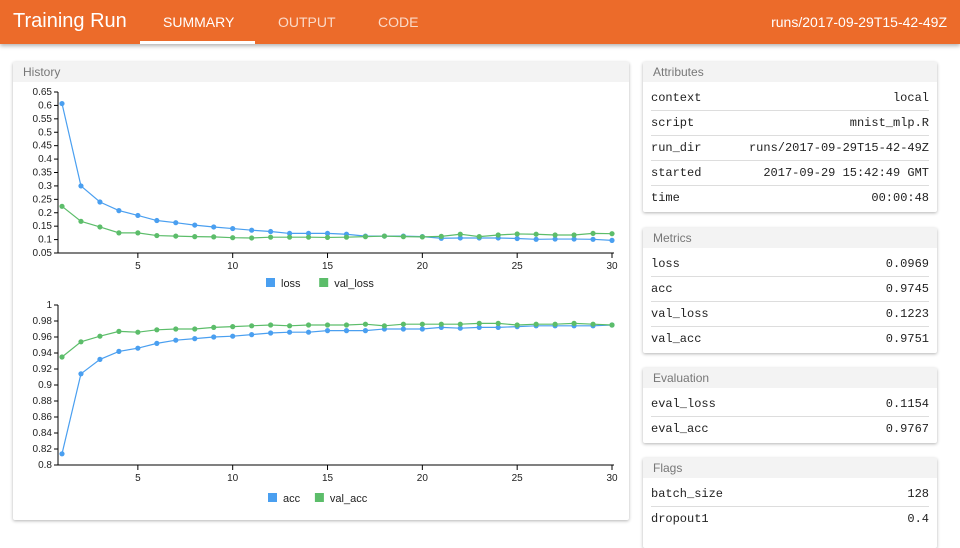 The height and width of the screenshot is (548, 960). Describe the element at coordinates (518, 478) in the screenshot. I see `x-tick-label: 25` at that location.